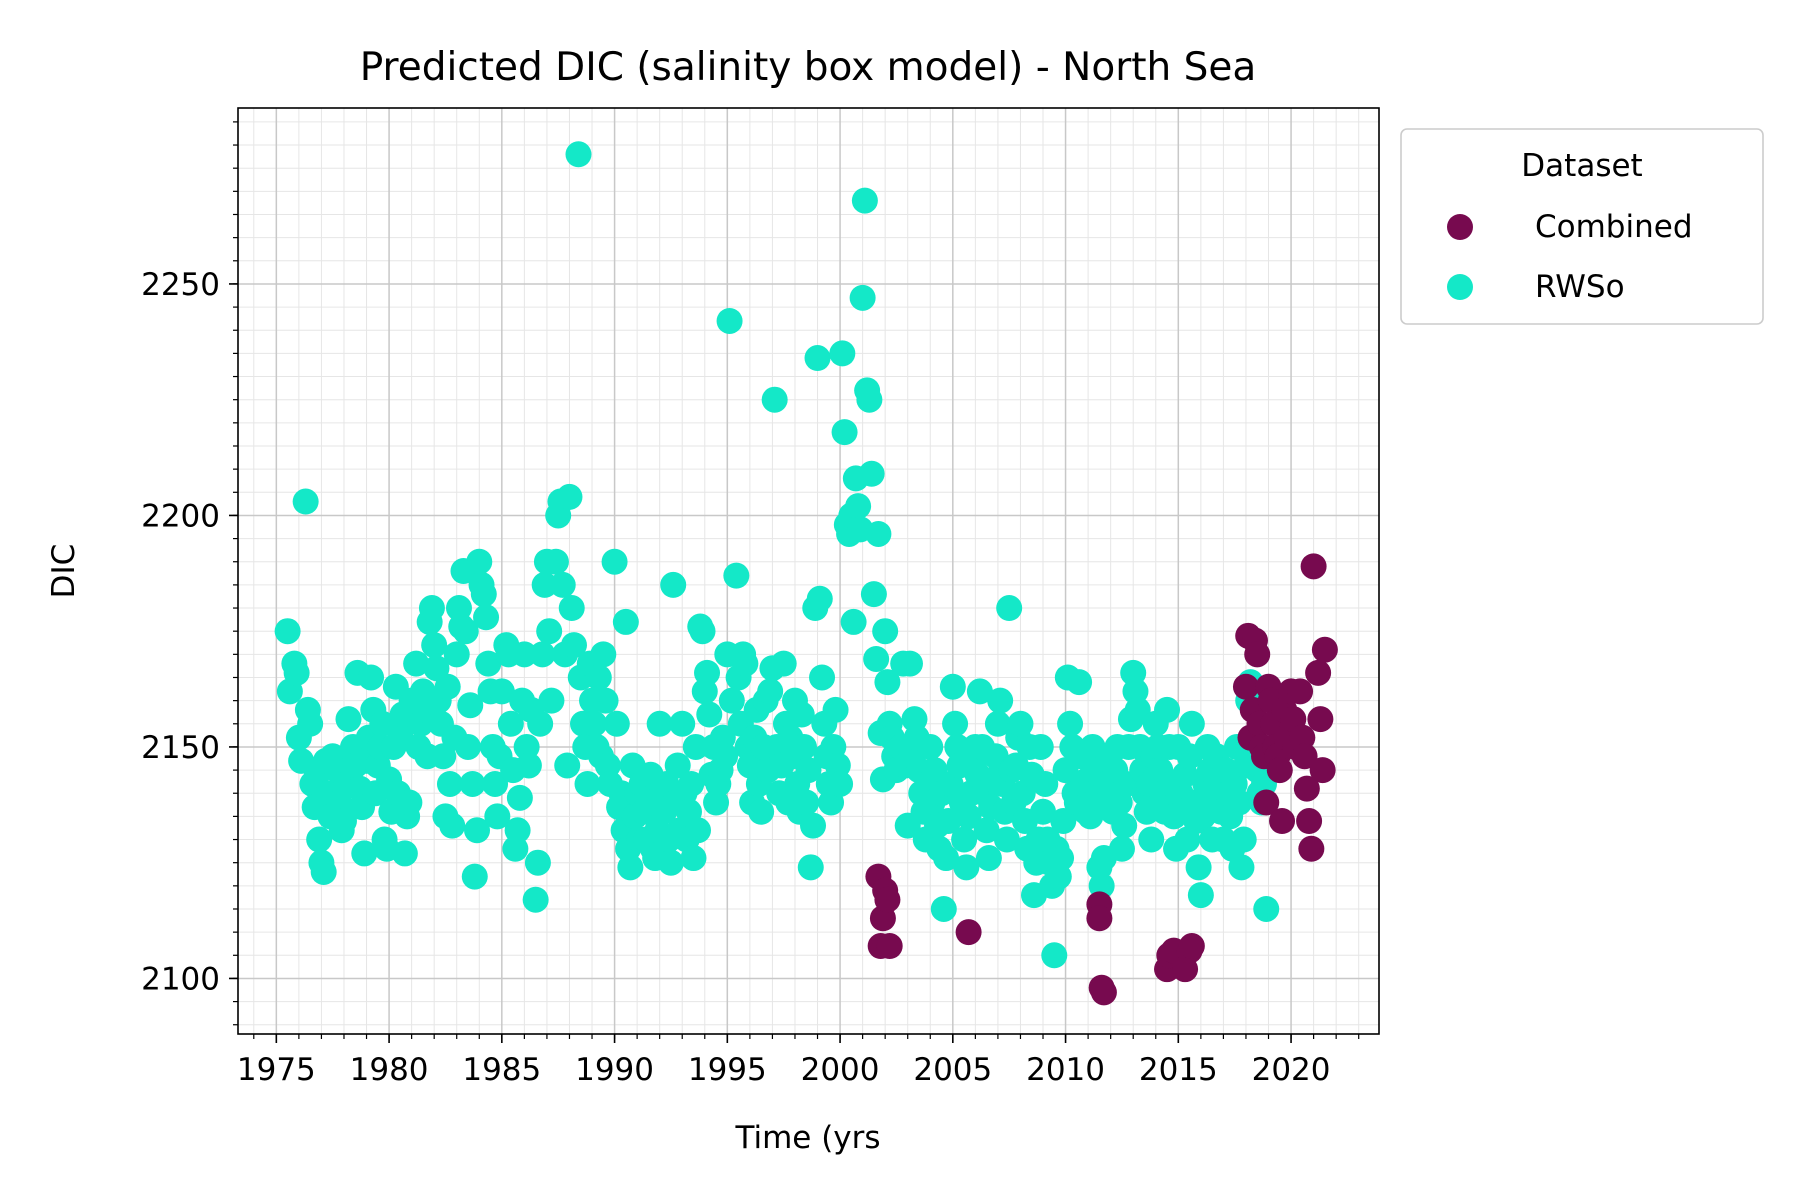 The image size is (1800, 1204). Describe the element at coordinates (1460, 227) in the screenshot. I see `legend-marker-combined` at that location.